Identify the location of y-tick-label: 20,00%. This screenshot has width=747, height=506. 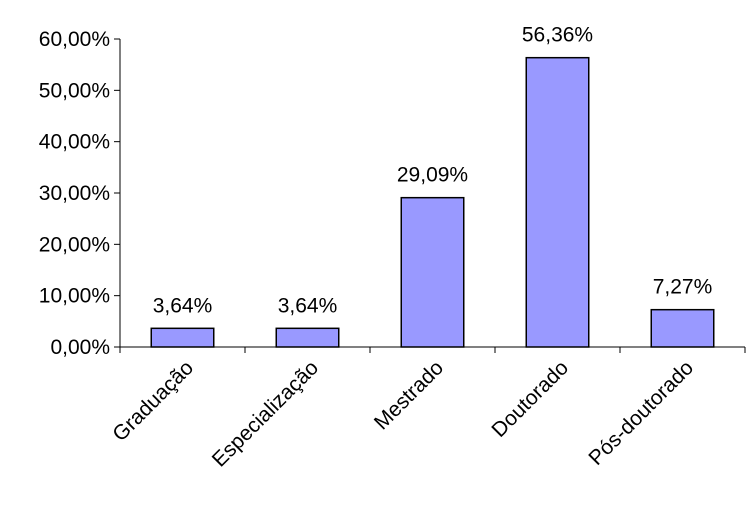
(74, 244).